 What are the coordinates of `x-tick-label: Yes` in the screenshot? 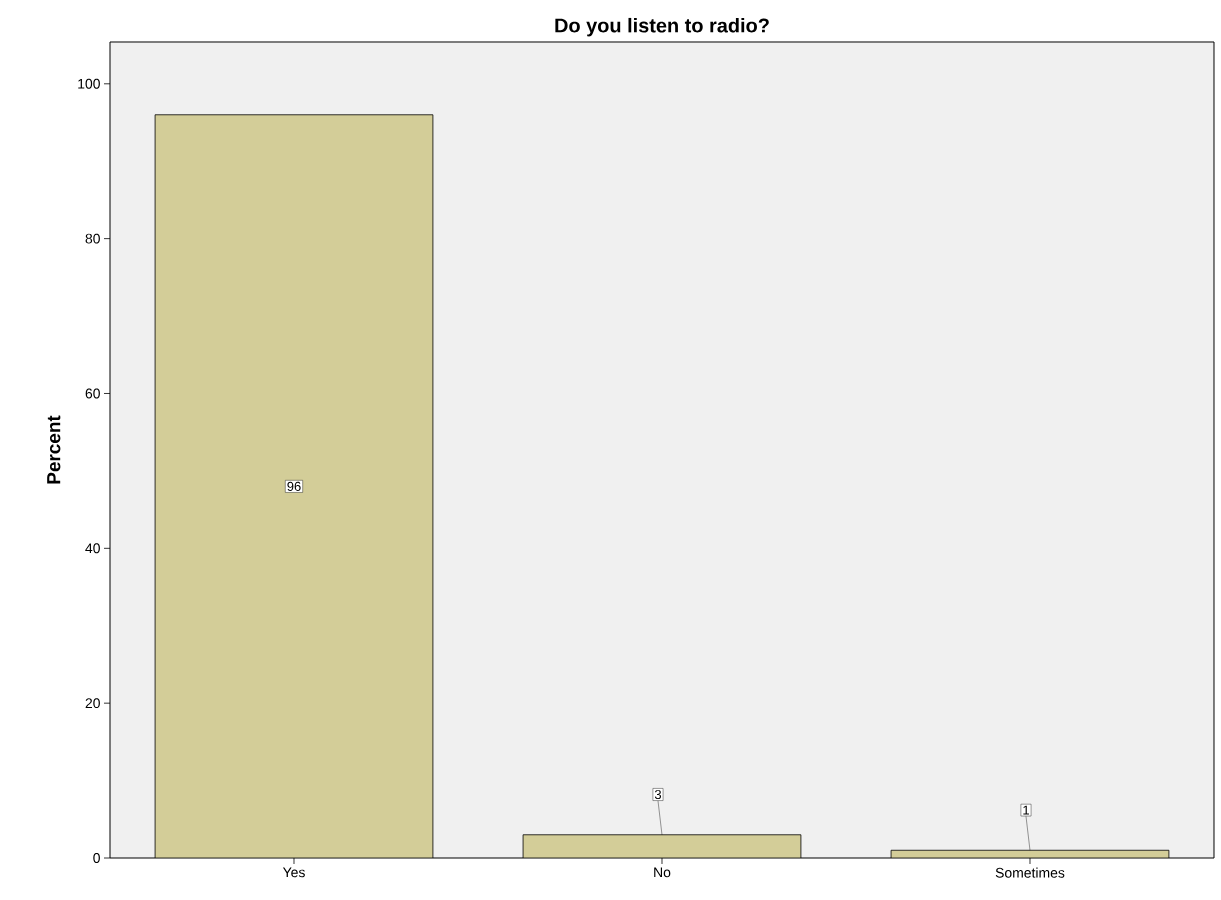 It's located at (293, 872).